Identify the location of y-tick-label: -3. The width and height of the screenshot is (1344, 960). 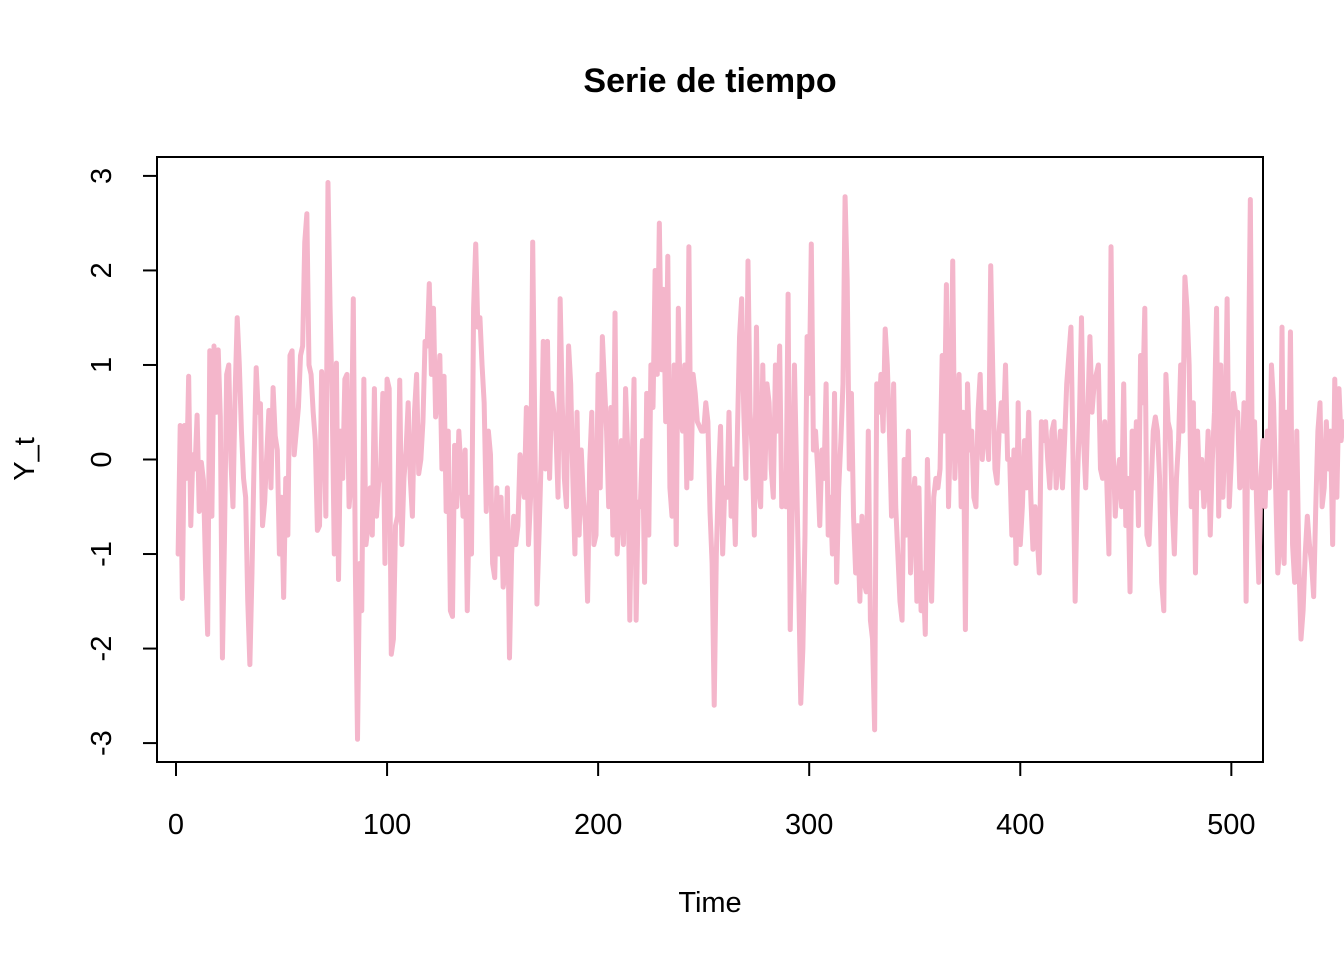
(102, 743).